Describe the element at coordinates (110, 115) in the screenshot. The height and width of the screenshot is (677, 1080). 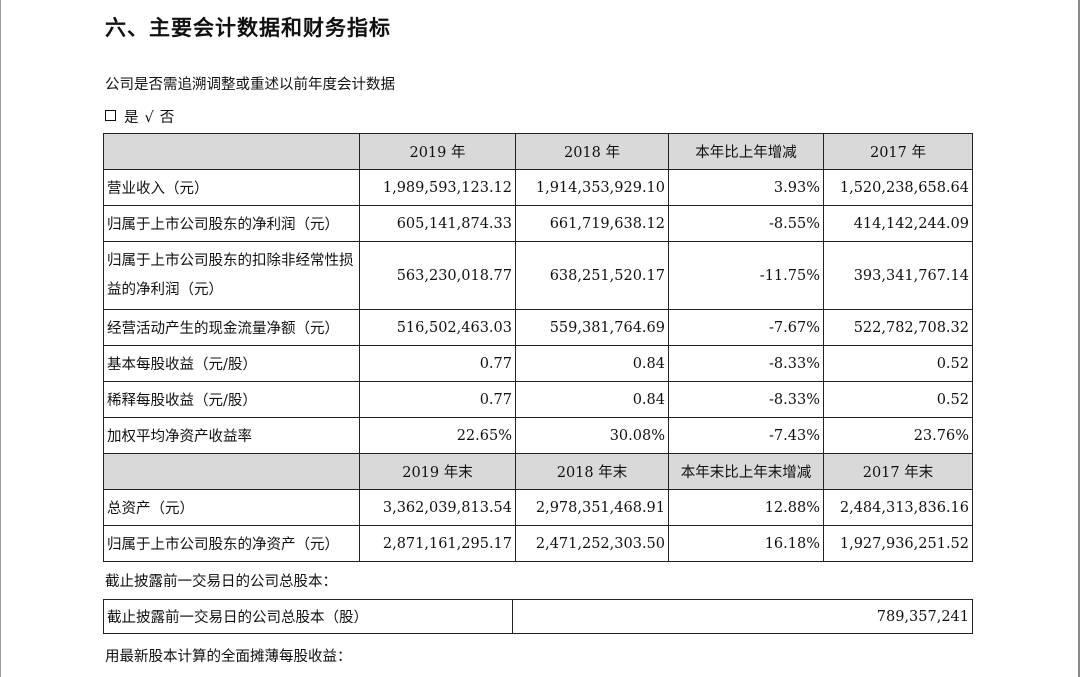
I see `yes-checkbox` at that location.